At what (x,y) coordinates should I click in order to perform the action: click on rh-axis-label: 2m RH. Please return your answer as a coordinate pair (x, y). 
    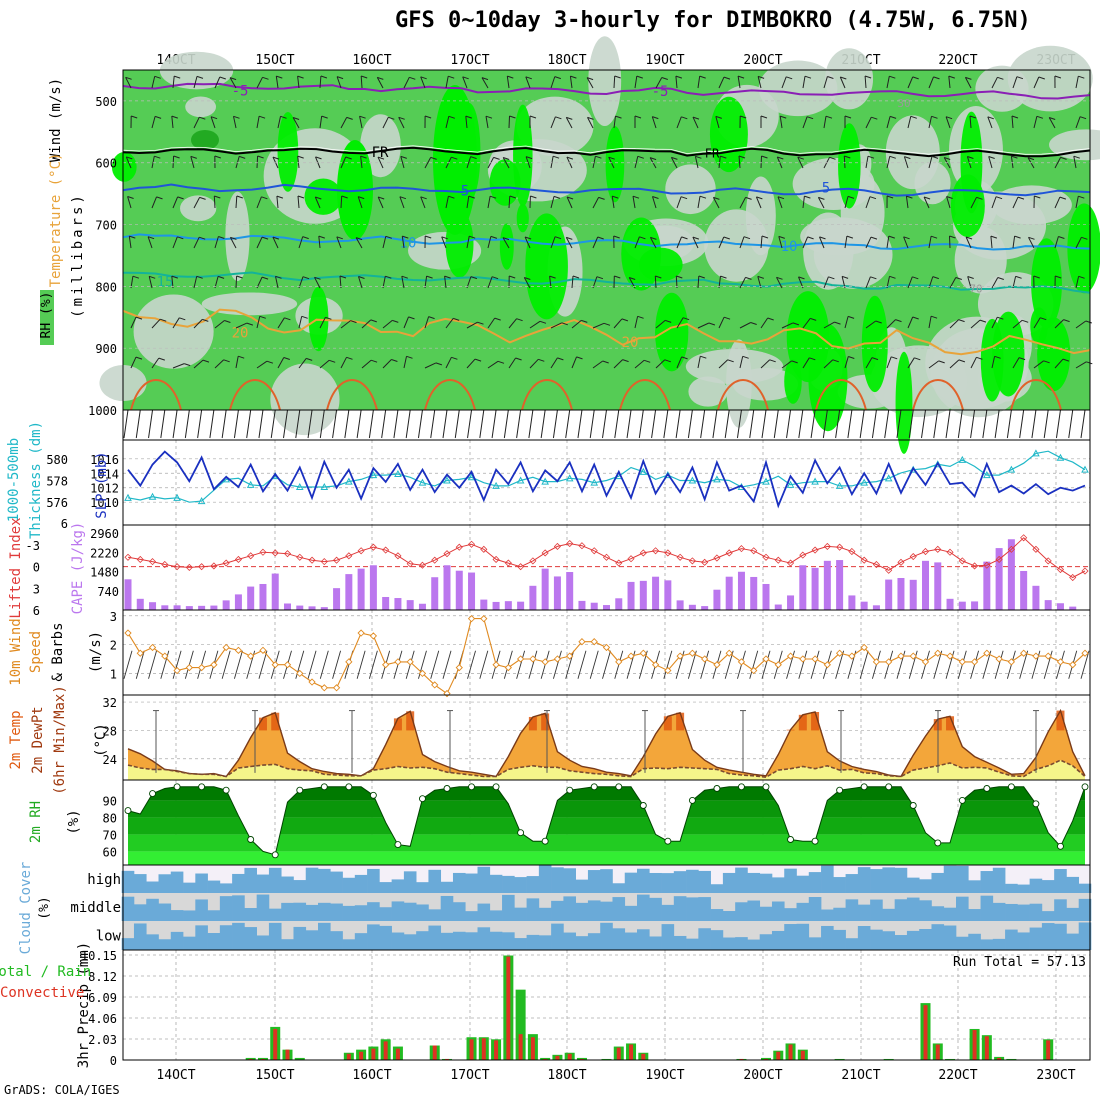
    Looking at the image, I should click on (36, 822).